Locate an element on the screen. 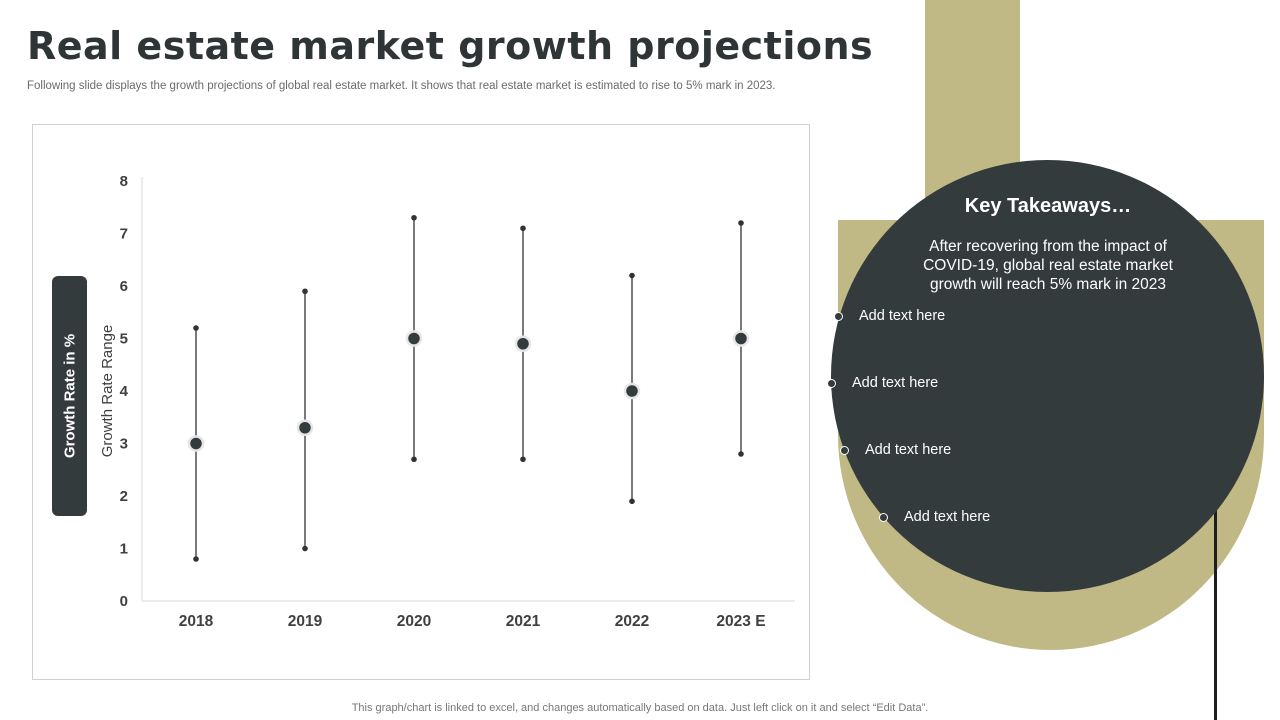 The height and width of the screenshot is (720, 1280). x-tick-label: 2019 is located at coordinates (305, 621).